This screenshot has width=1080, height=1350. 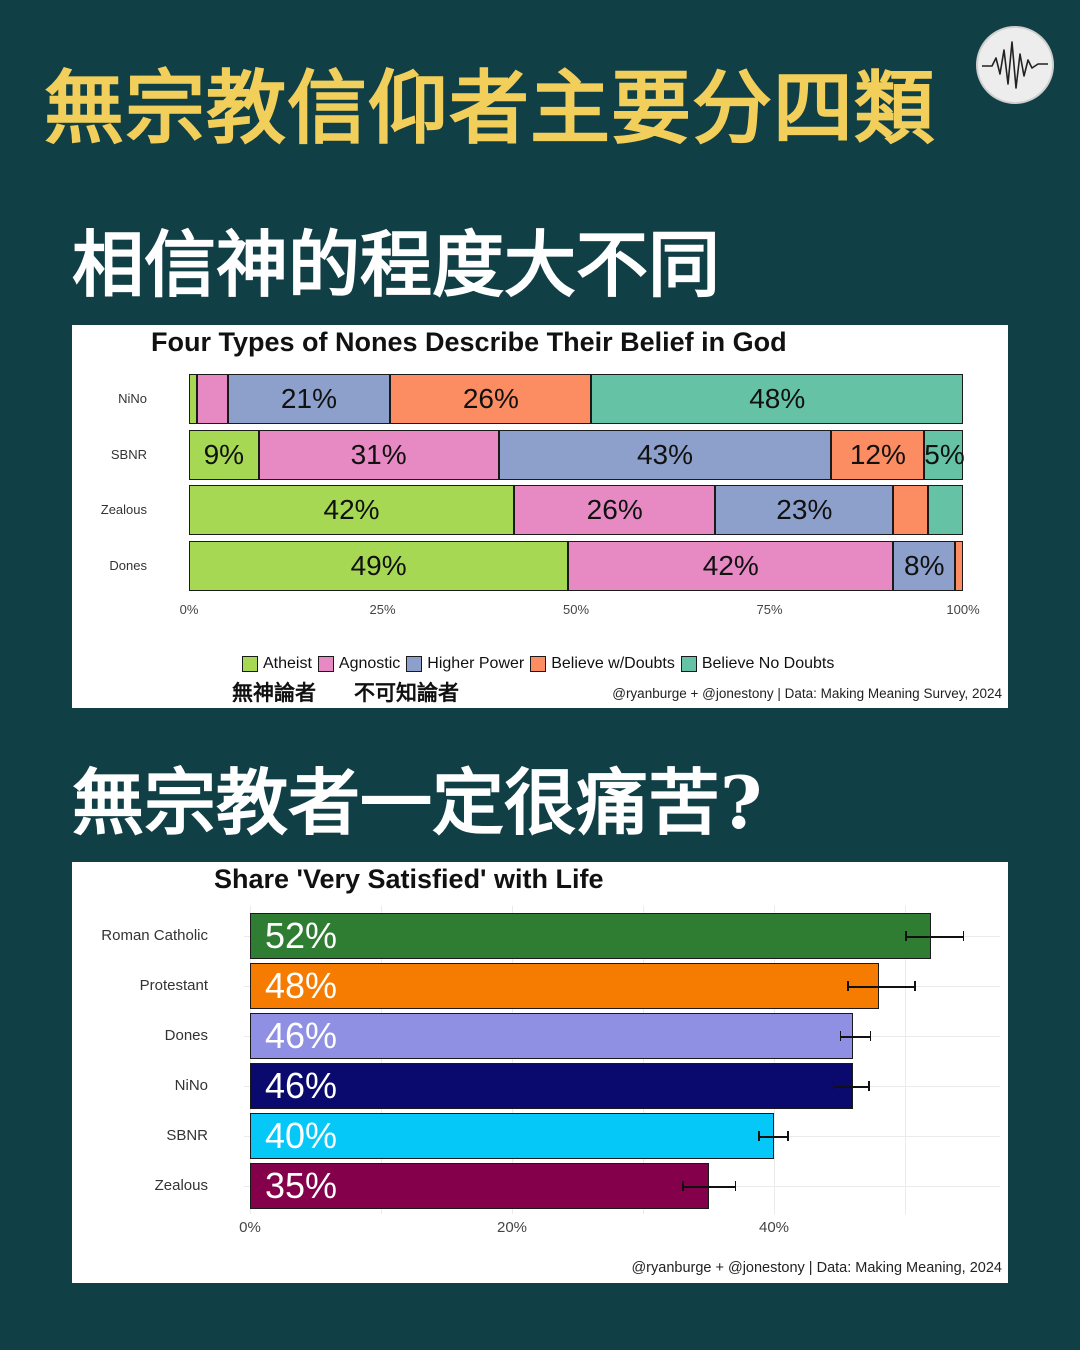 What do you see at coordinates (551, 1086) in the screenshot?
I see `bar-nino` at bounding box center [551, 1086].